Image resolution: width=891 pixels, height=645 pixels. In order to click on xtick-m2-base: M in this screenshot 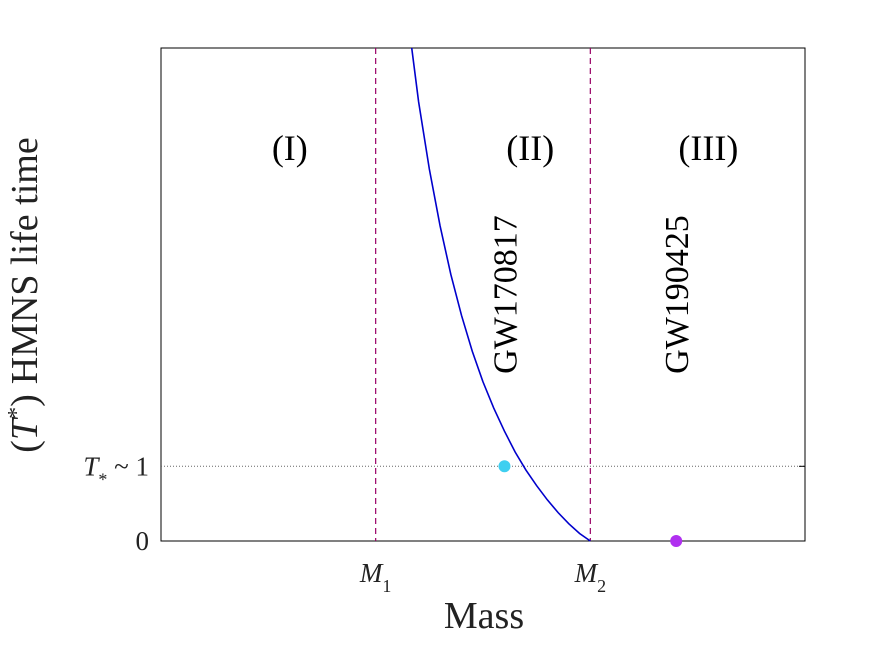, I will do `click(586, 573)`.